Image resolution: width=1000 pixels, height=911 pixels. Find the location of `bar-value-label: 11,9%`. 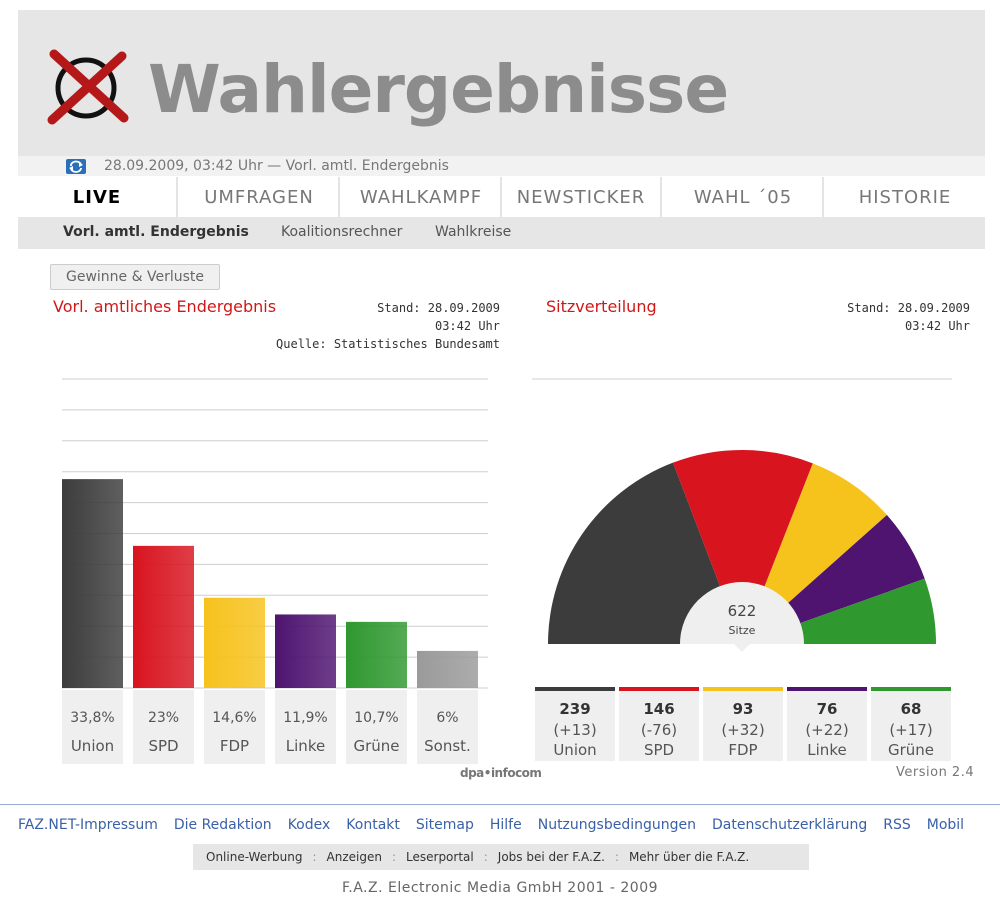

bar-value-label: 11,9% is located at coordinates (305, 718).